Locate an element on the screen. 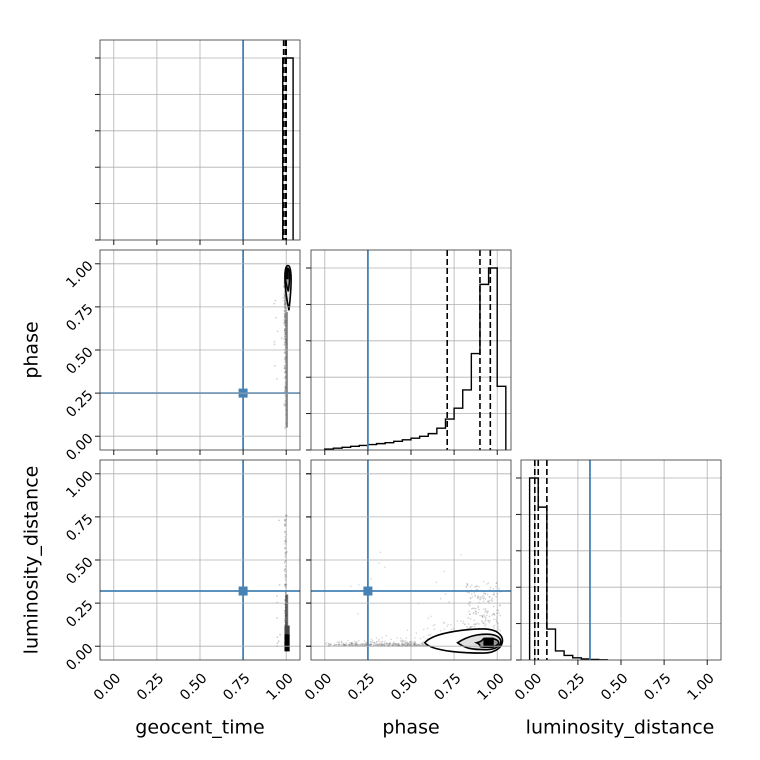 This screenshot has height=760, width=760. density-core is located at coordinates (287, 274).